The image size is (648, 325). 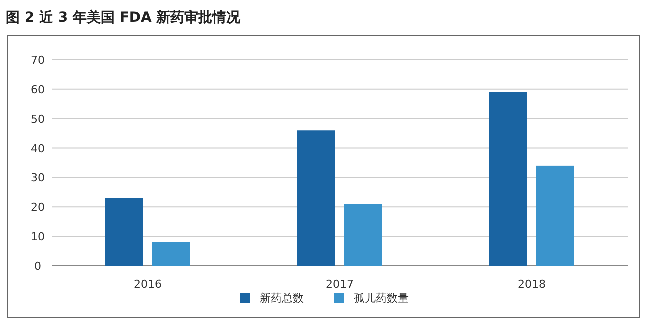 I want to click on title: 图 2 近 3 年美国 FDA 新药审批情况, so click(x=123, y=18).